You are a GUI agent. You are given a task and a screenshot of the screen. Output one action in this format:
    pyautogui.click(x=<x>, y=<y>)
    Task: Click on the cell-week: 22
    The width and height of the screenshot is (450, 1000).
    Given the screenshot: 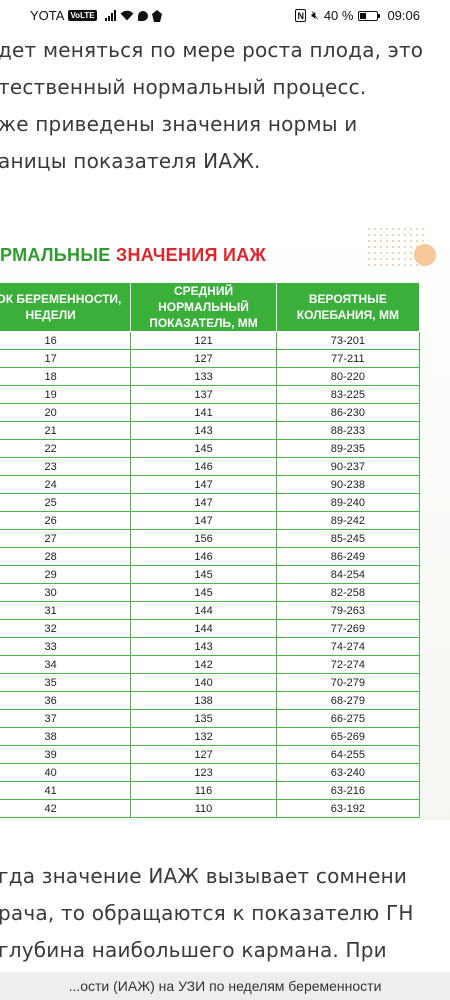 What is the action you would take?
    pyautogui.click(x=66, y=448)
    